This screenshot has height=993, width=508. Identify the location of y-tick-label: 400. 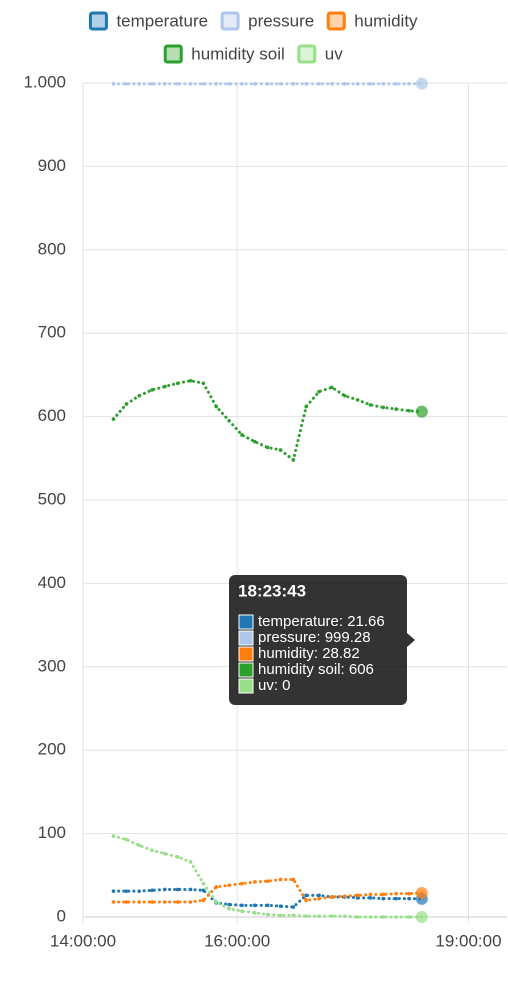
(52, 582).